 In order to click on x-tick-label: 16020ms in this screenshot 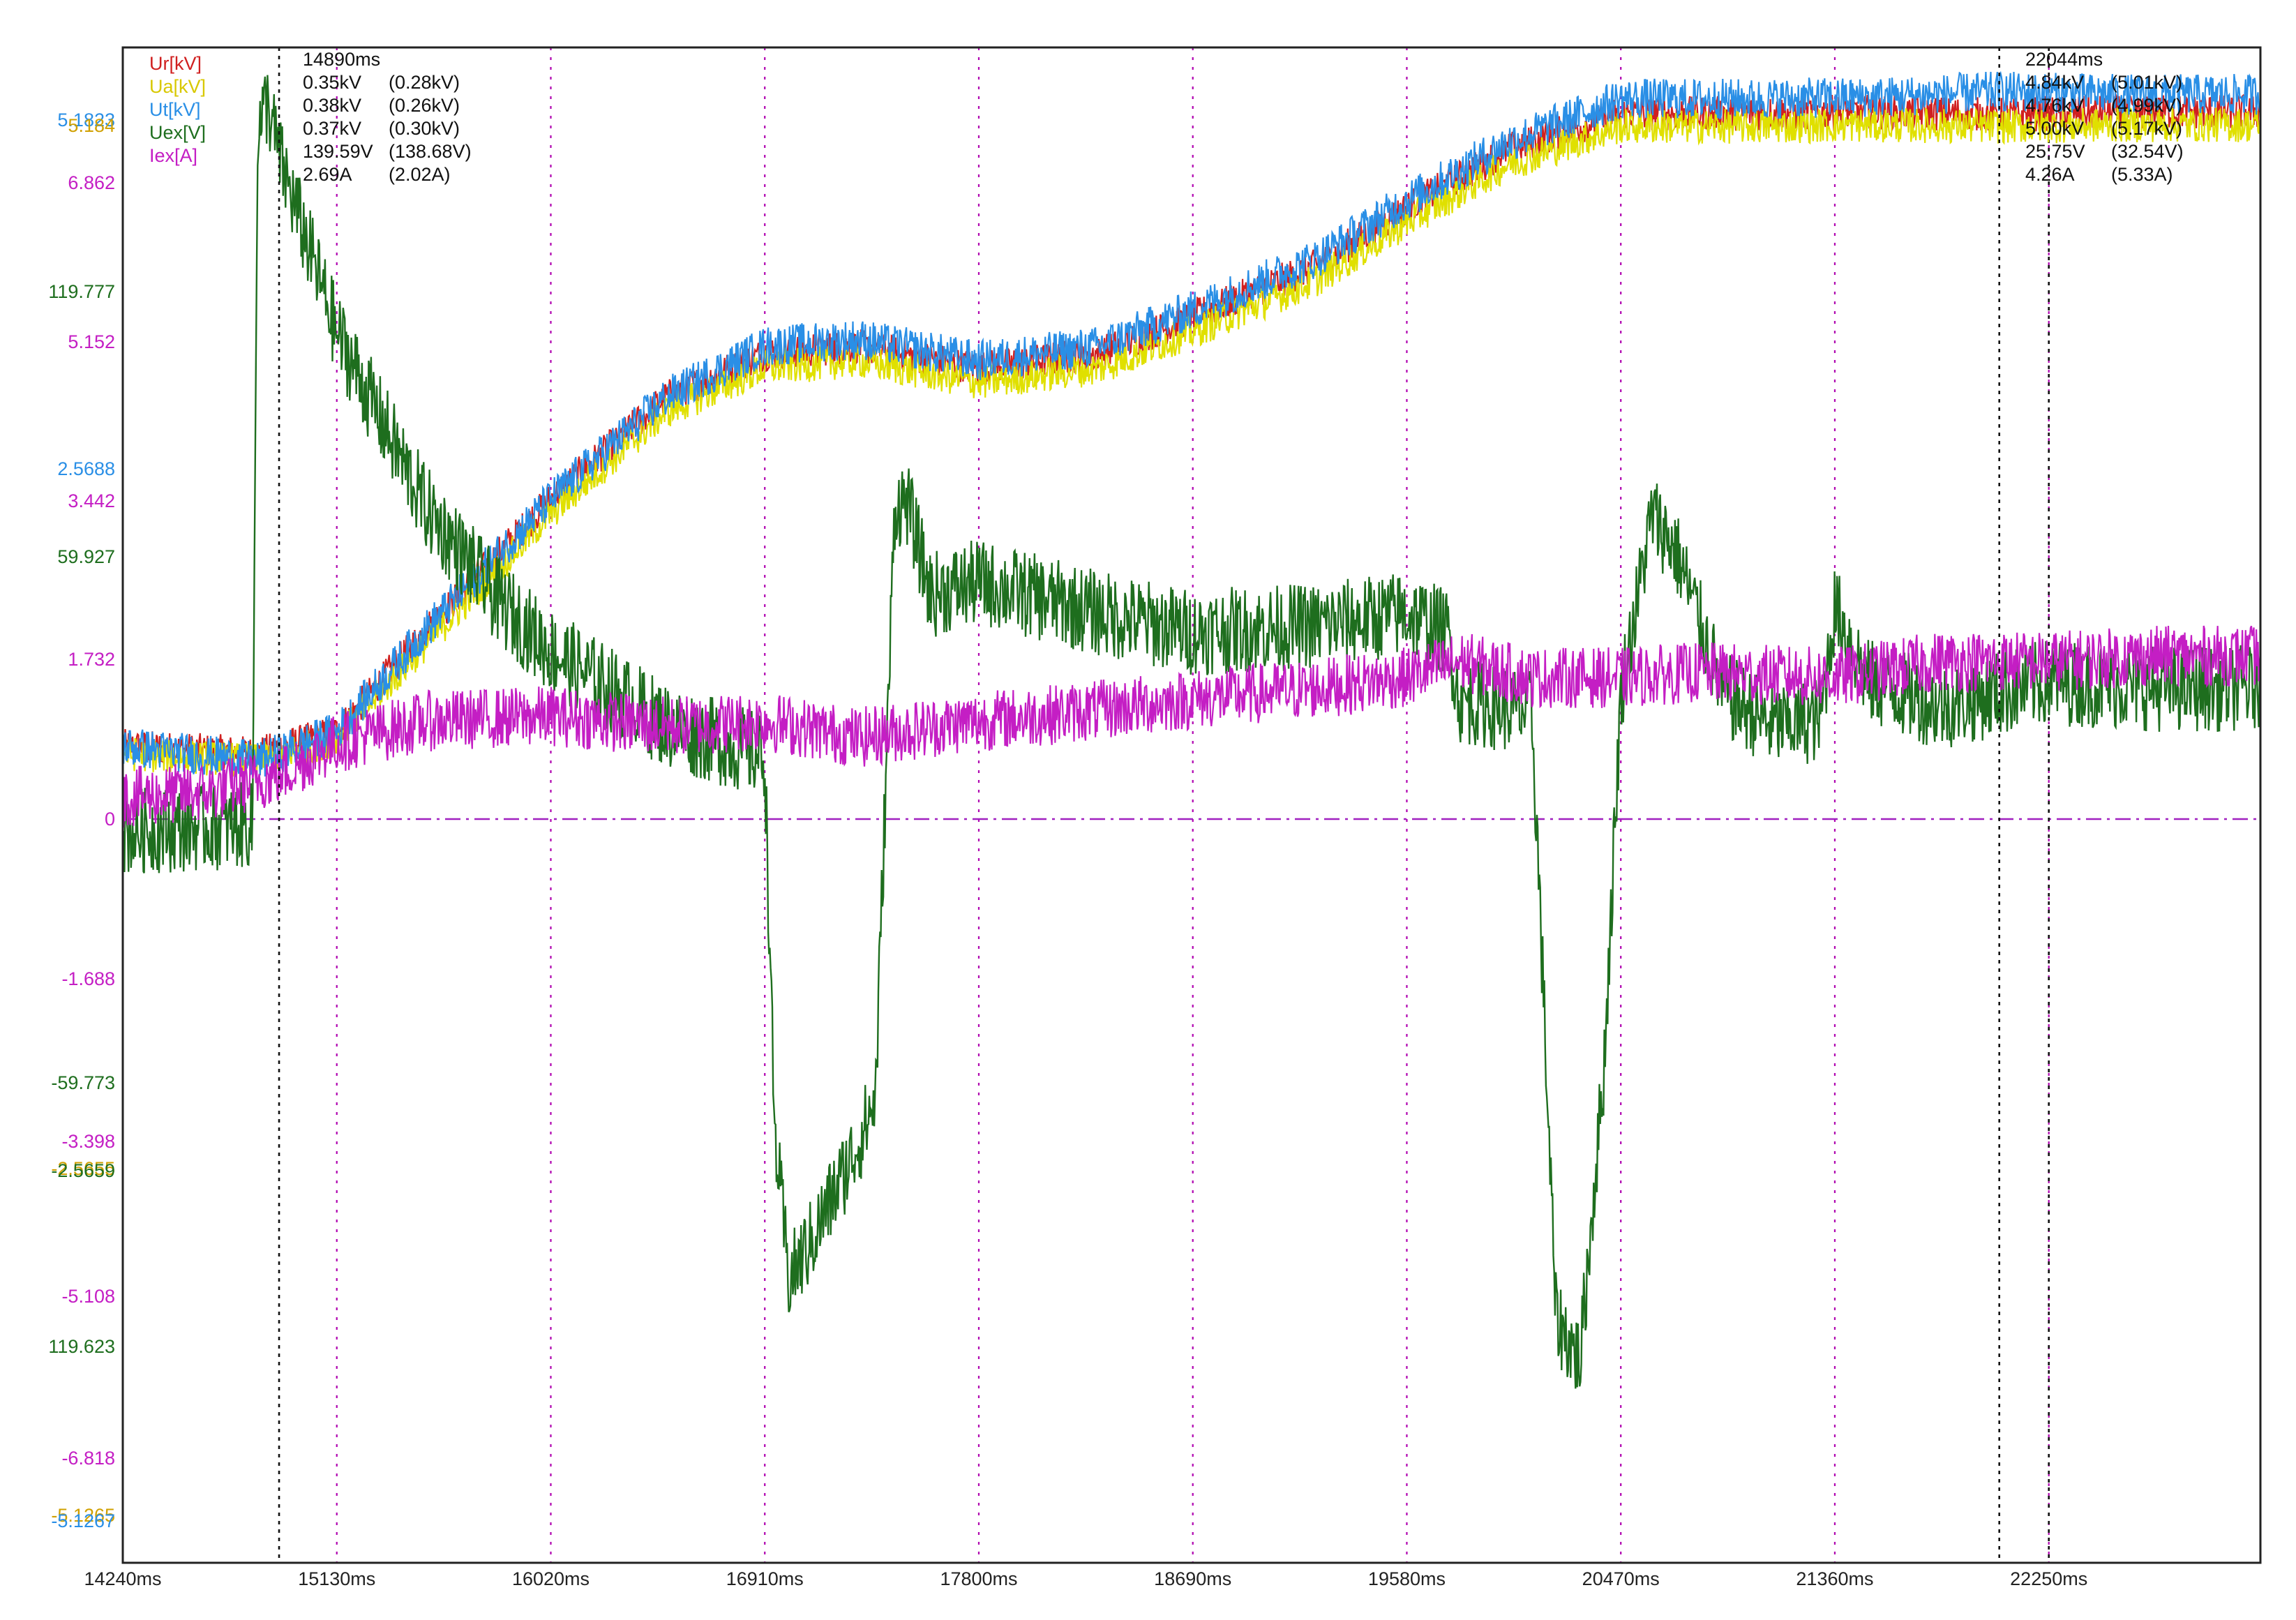, I will do `click(551, 1579)`.